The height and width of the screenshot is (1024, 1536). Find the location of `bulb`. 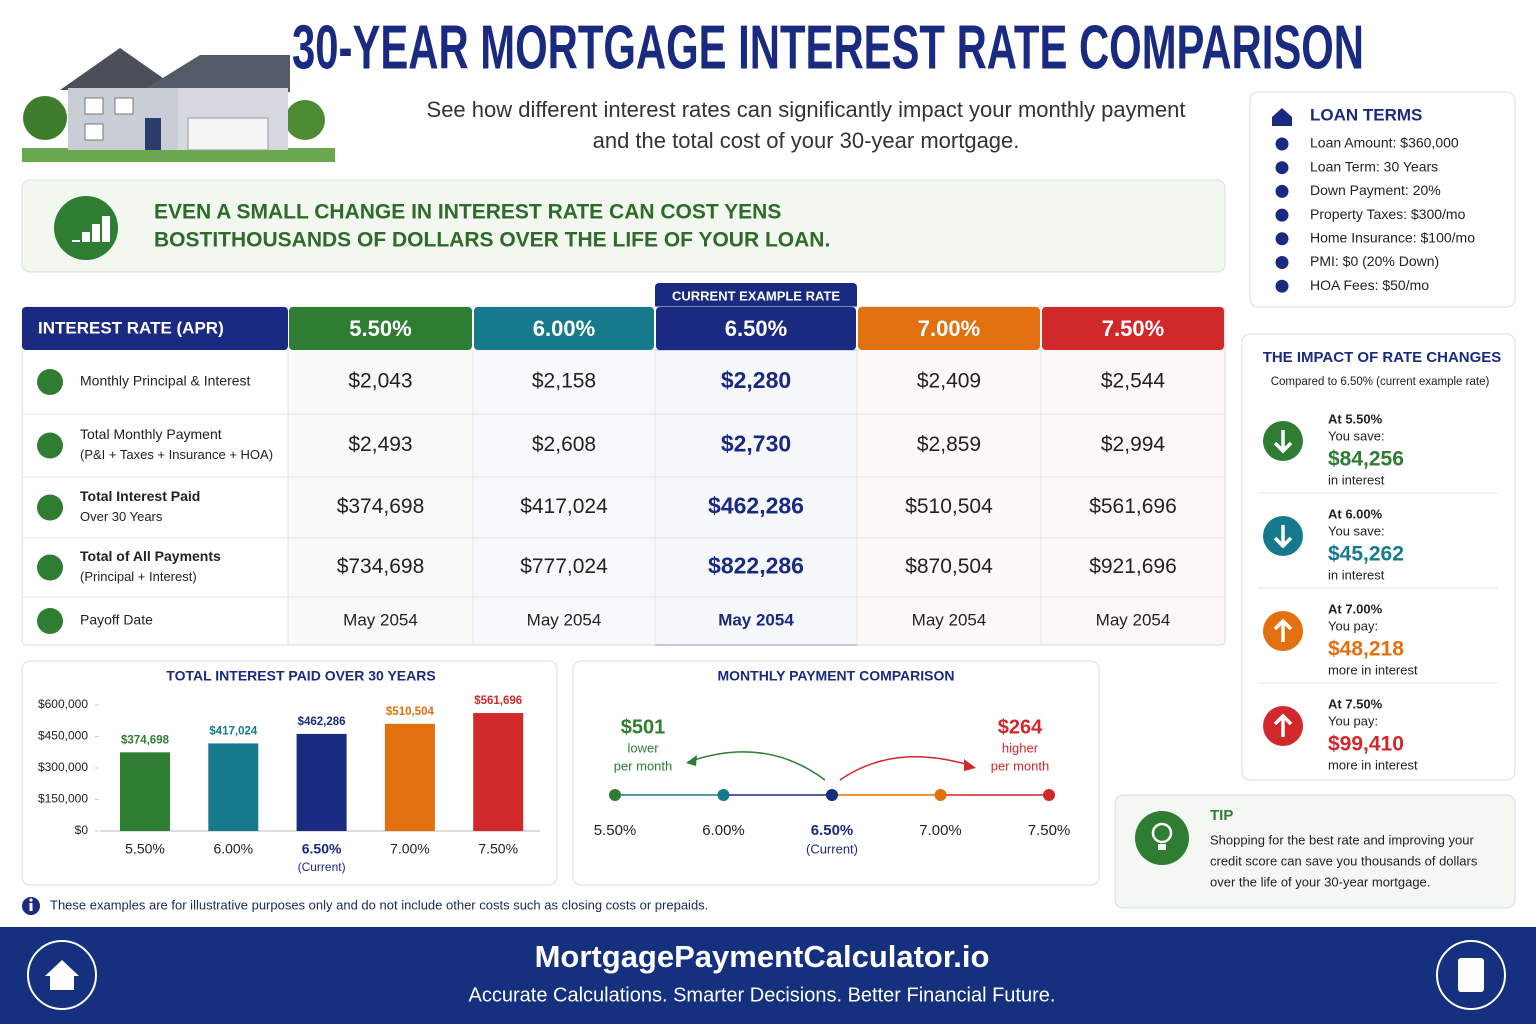

bulb is located at coordinates (1162, 833).